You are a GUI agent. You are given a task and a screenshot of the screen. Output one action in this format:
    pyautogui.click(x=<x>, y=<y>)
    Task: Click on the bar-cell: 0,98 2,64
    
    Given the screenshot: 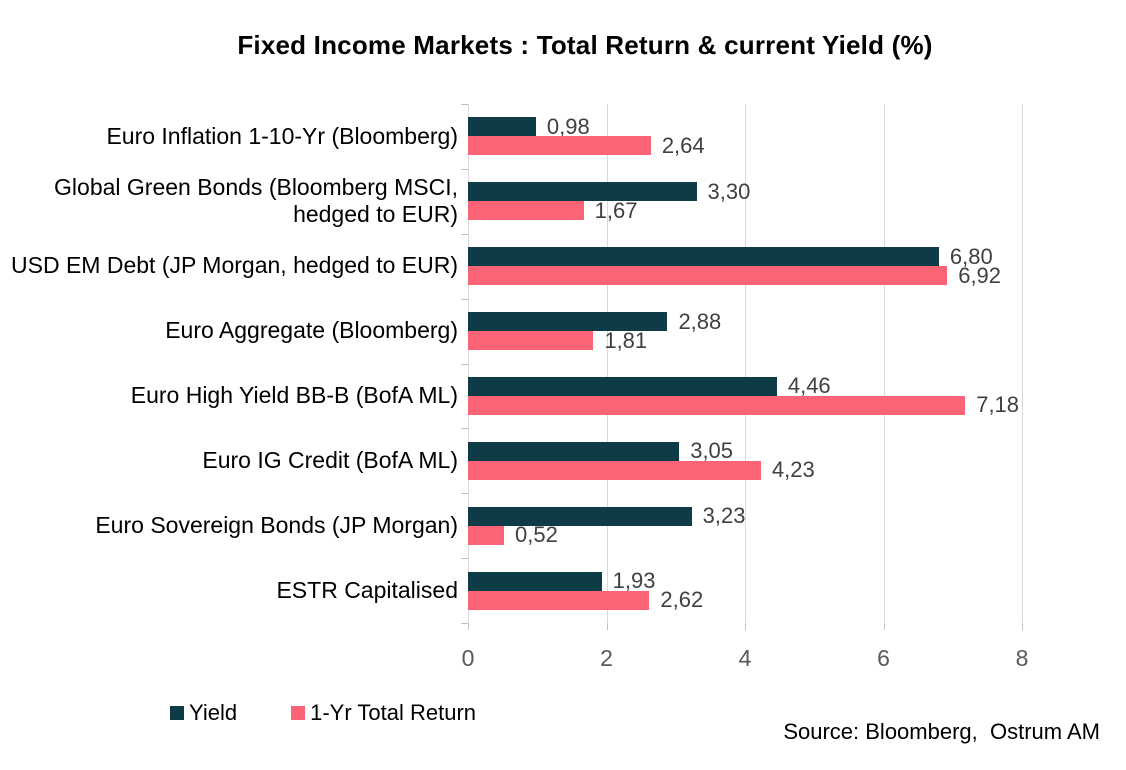 What is the action you would take?
    pyautogui.click(x=764, y=136)
    